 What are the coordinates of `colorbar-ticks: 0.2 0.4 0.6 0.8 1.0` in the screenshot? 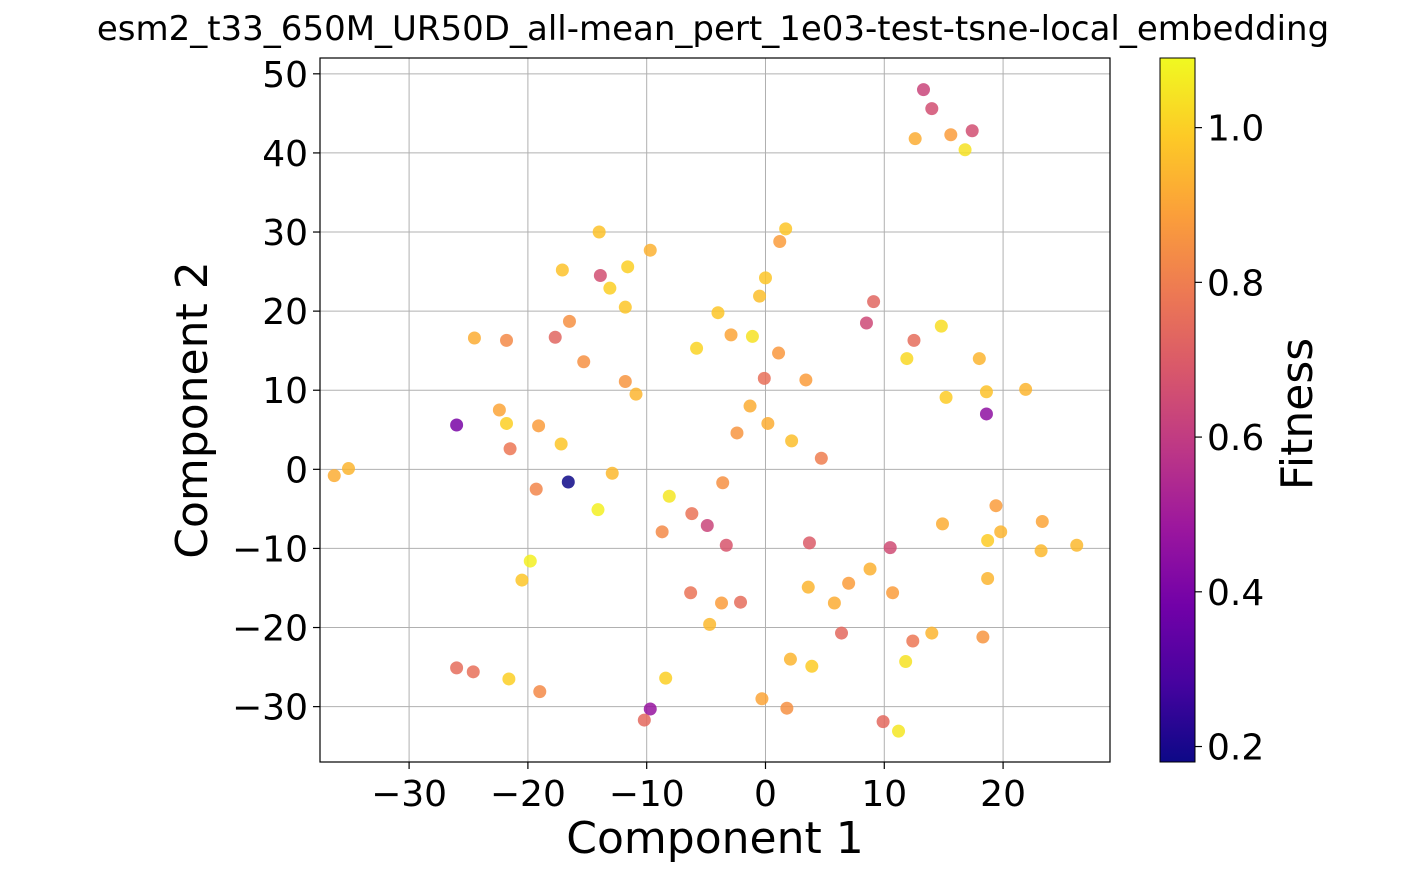 It's located at (1229, 439).